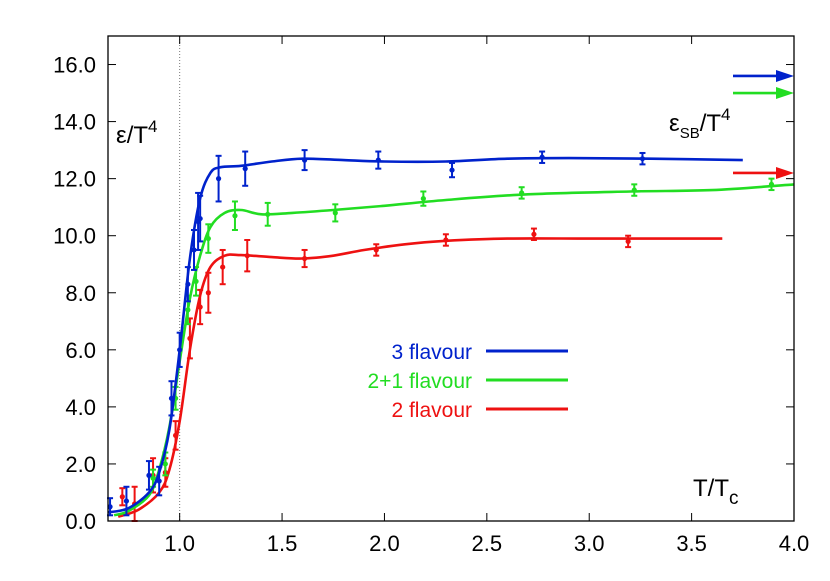  What do you see at coordinates (763, 93) in the screenshot?
I see `sb-arrow-2plus1-flavour` at bounding box center [763, 93].